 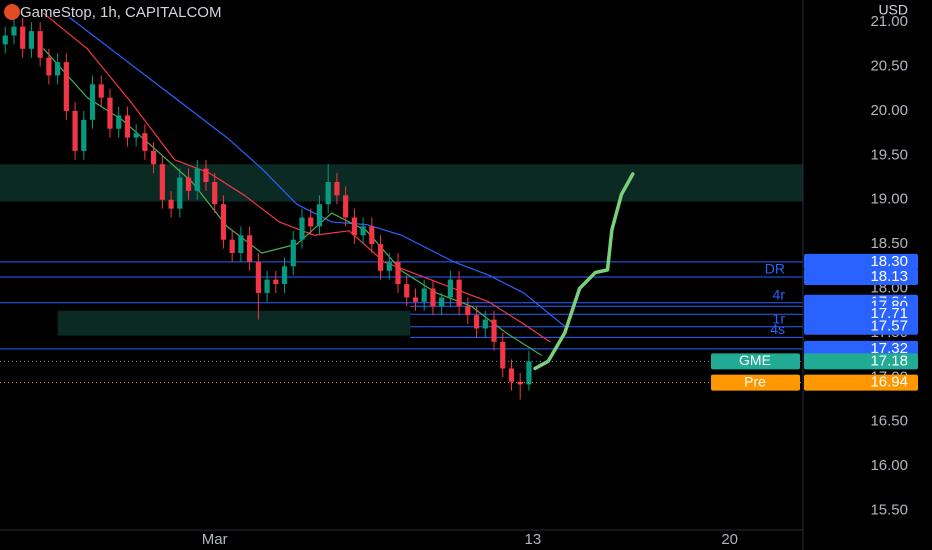 What do you see at coordinates (889, 276) in the screenshot?
I see `level-price-label: 18.13` at bounding box center [889, 276].